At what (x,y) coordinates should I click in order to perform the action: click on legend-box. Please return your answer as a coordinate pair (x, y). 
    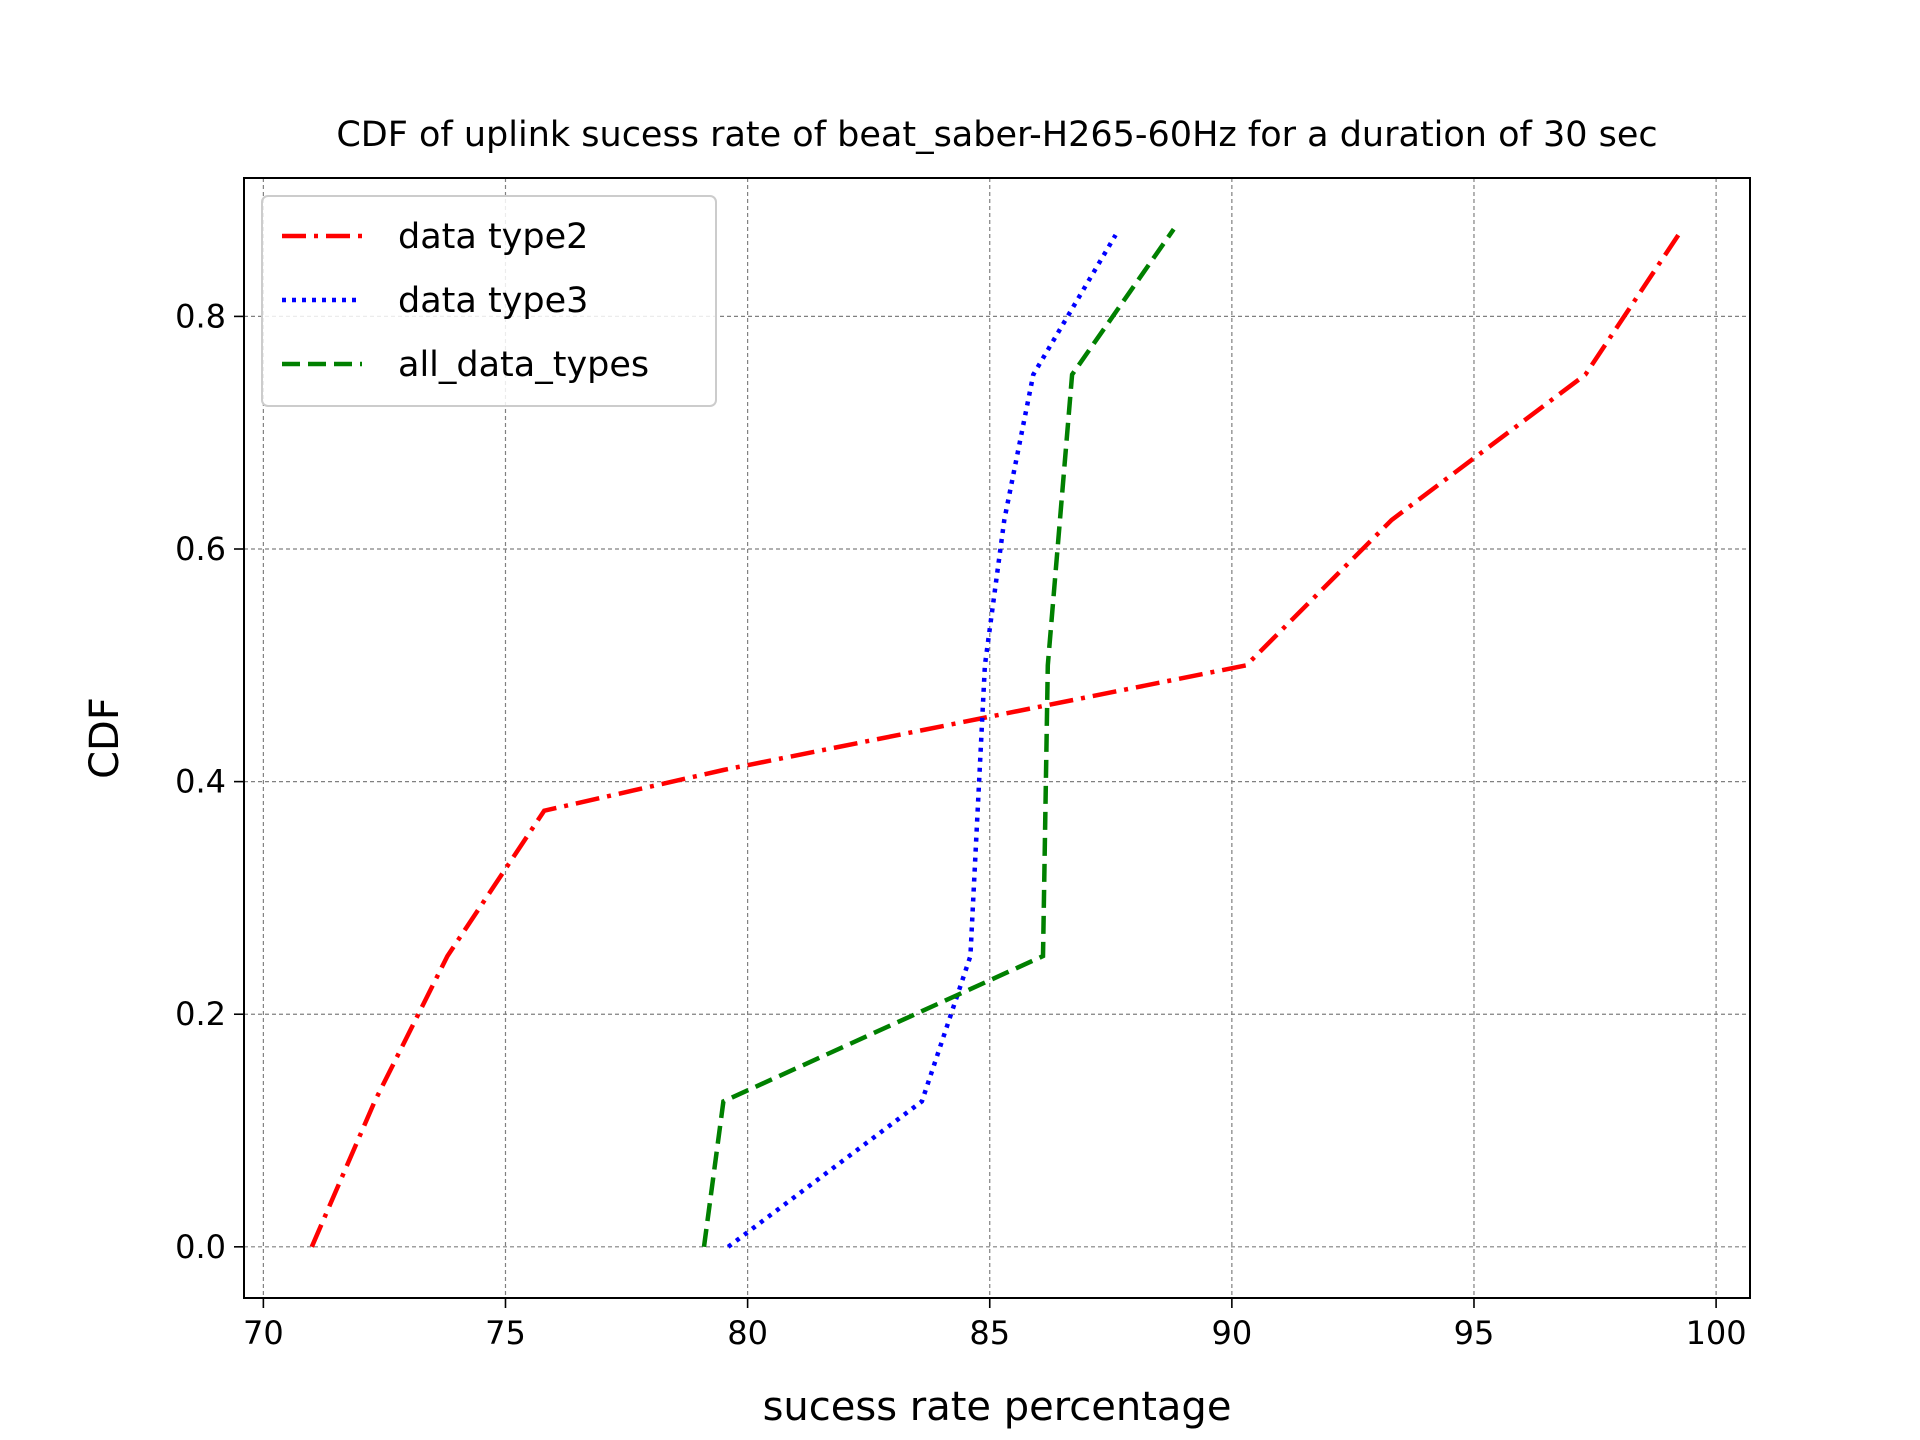
    Looking at the image, I should click on (489, 301).